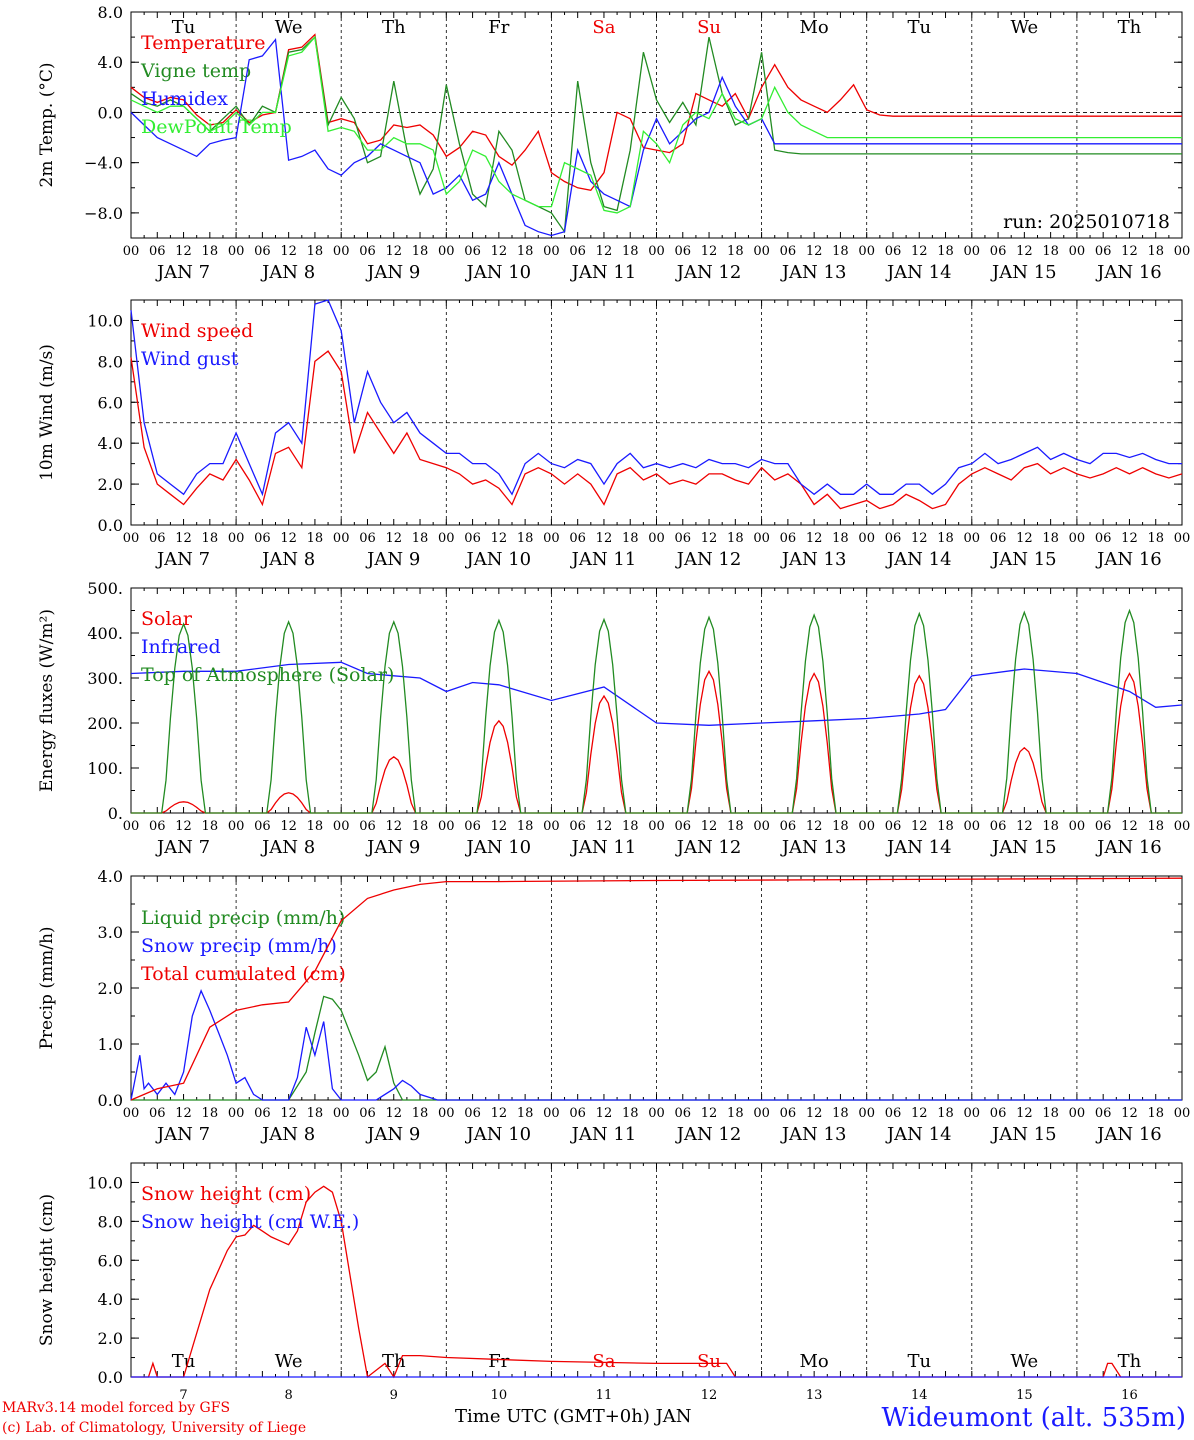 The image size is (1194, 1440). Describe the element at coordinates (184, 99) in the screenshot. I see `legend-entry: Humidex` at that location.